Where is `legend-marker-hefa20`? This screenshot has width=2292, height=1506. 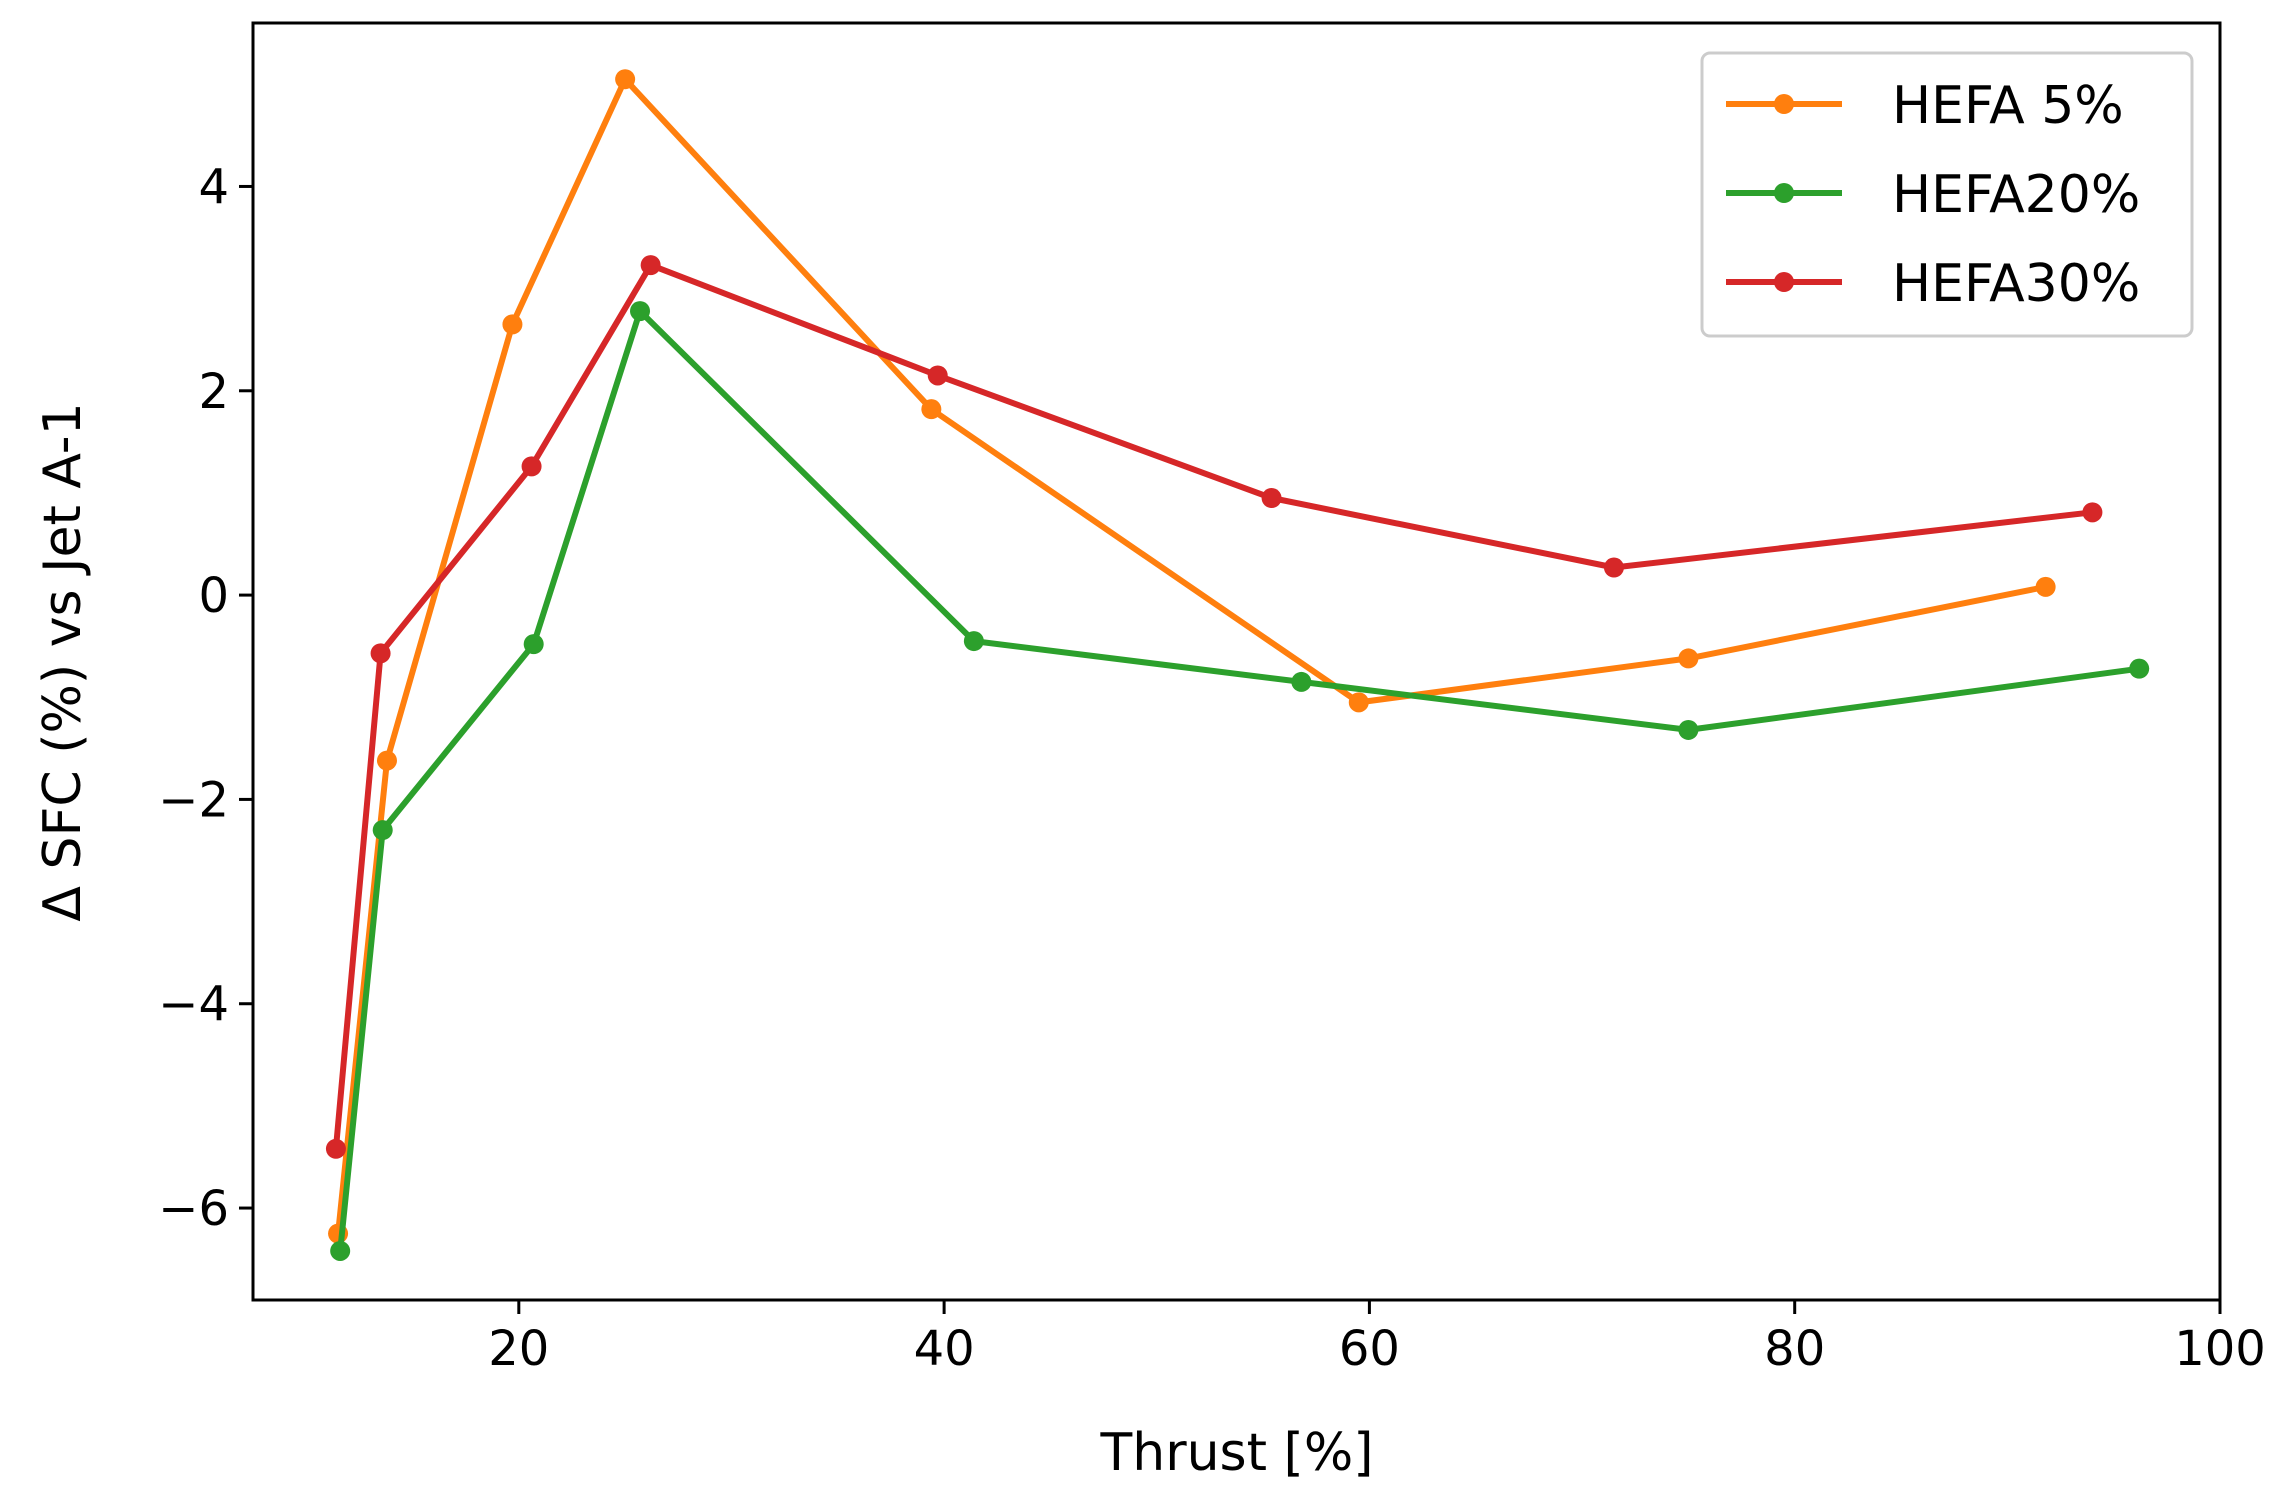 legend-marker-hefa20 is located at coordinates (1784, 193).